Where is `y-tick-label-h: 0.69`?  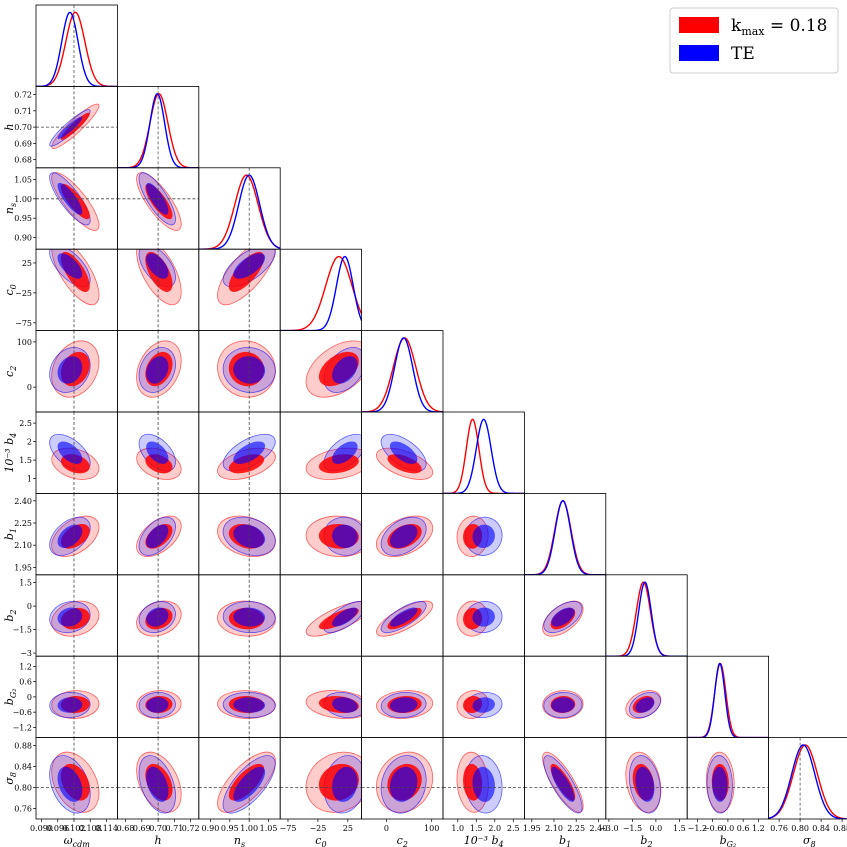 y-tick-label-h: 0.69 is located at coordinates (23, 143).